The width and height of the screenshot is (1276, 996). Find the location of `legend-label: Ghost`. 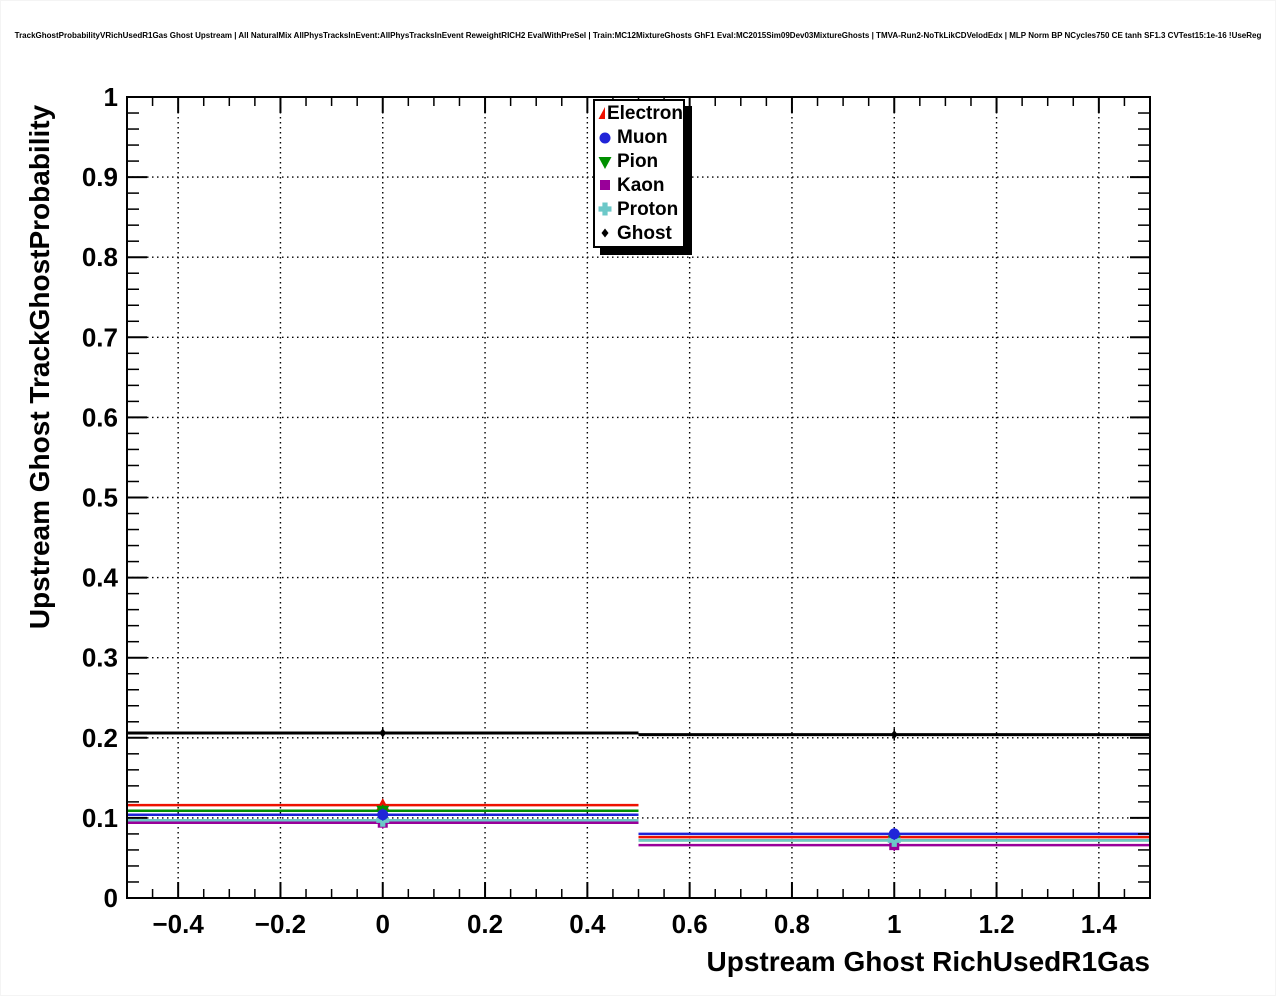

legend-label: Ghost is located at coordinates (644, 233).